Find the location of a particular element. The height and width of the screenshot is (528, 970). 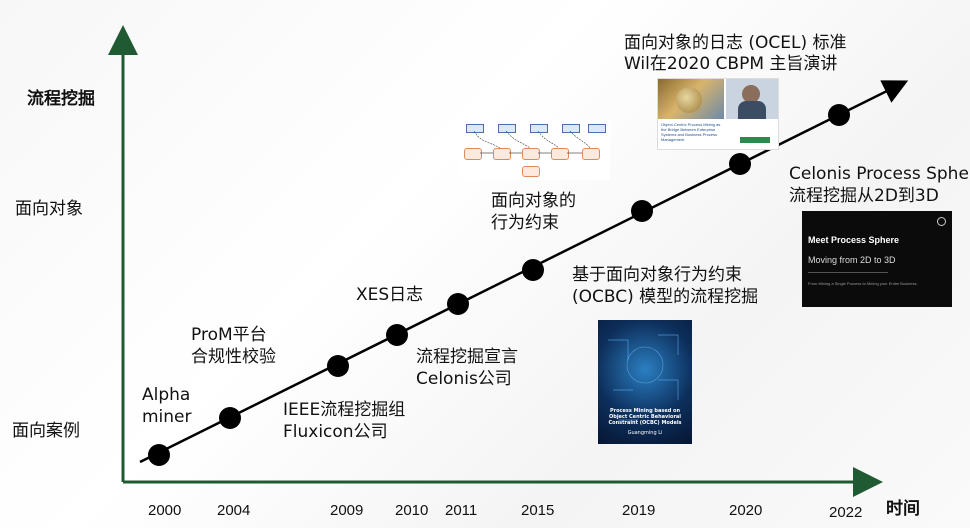

y-label-case-oriented: 面向案例 is located at coordinates (46, 431).